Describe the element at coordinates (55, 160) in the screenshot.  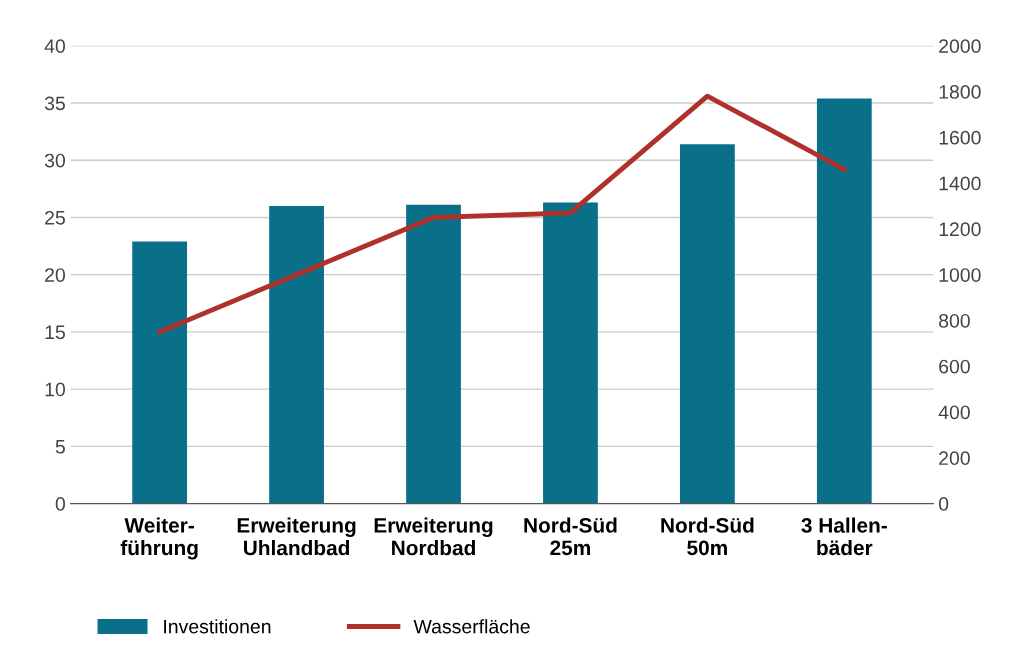
I see `y-tick-label: 30` at that location.